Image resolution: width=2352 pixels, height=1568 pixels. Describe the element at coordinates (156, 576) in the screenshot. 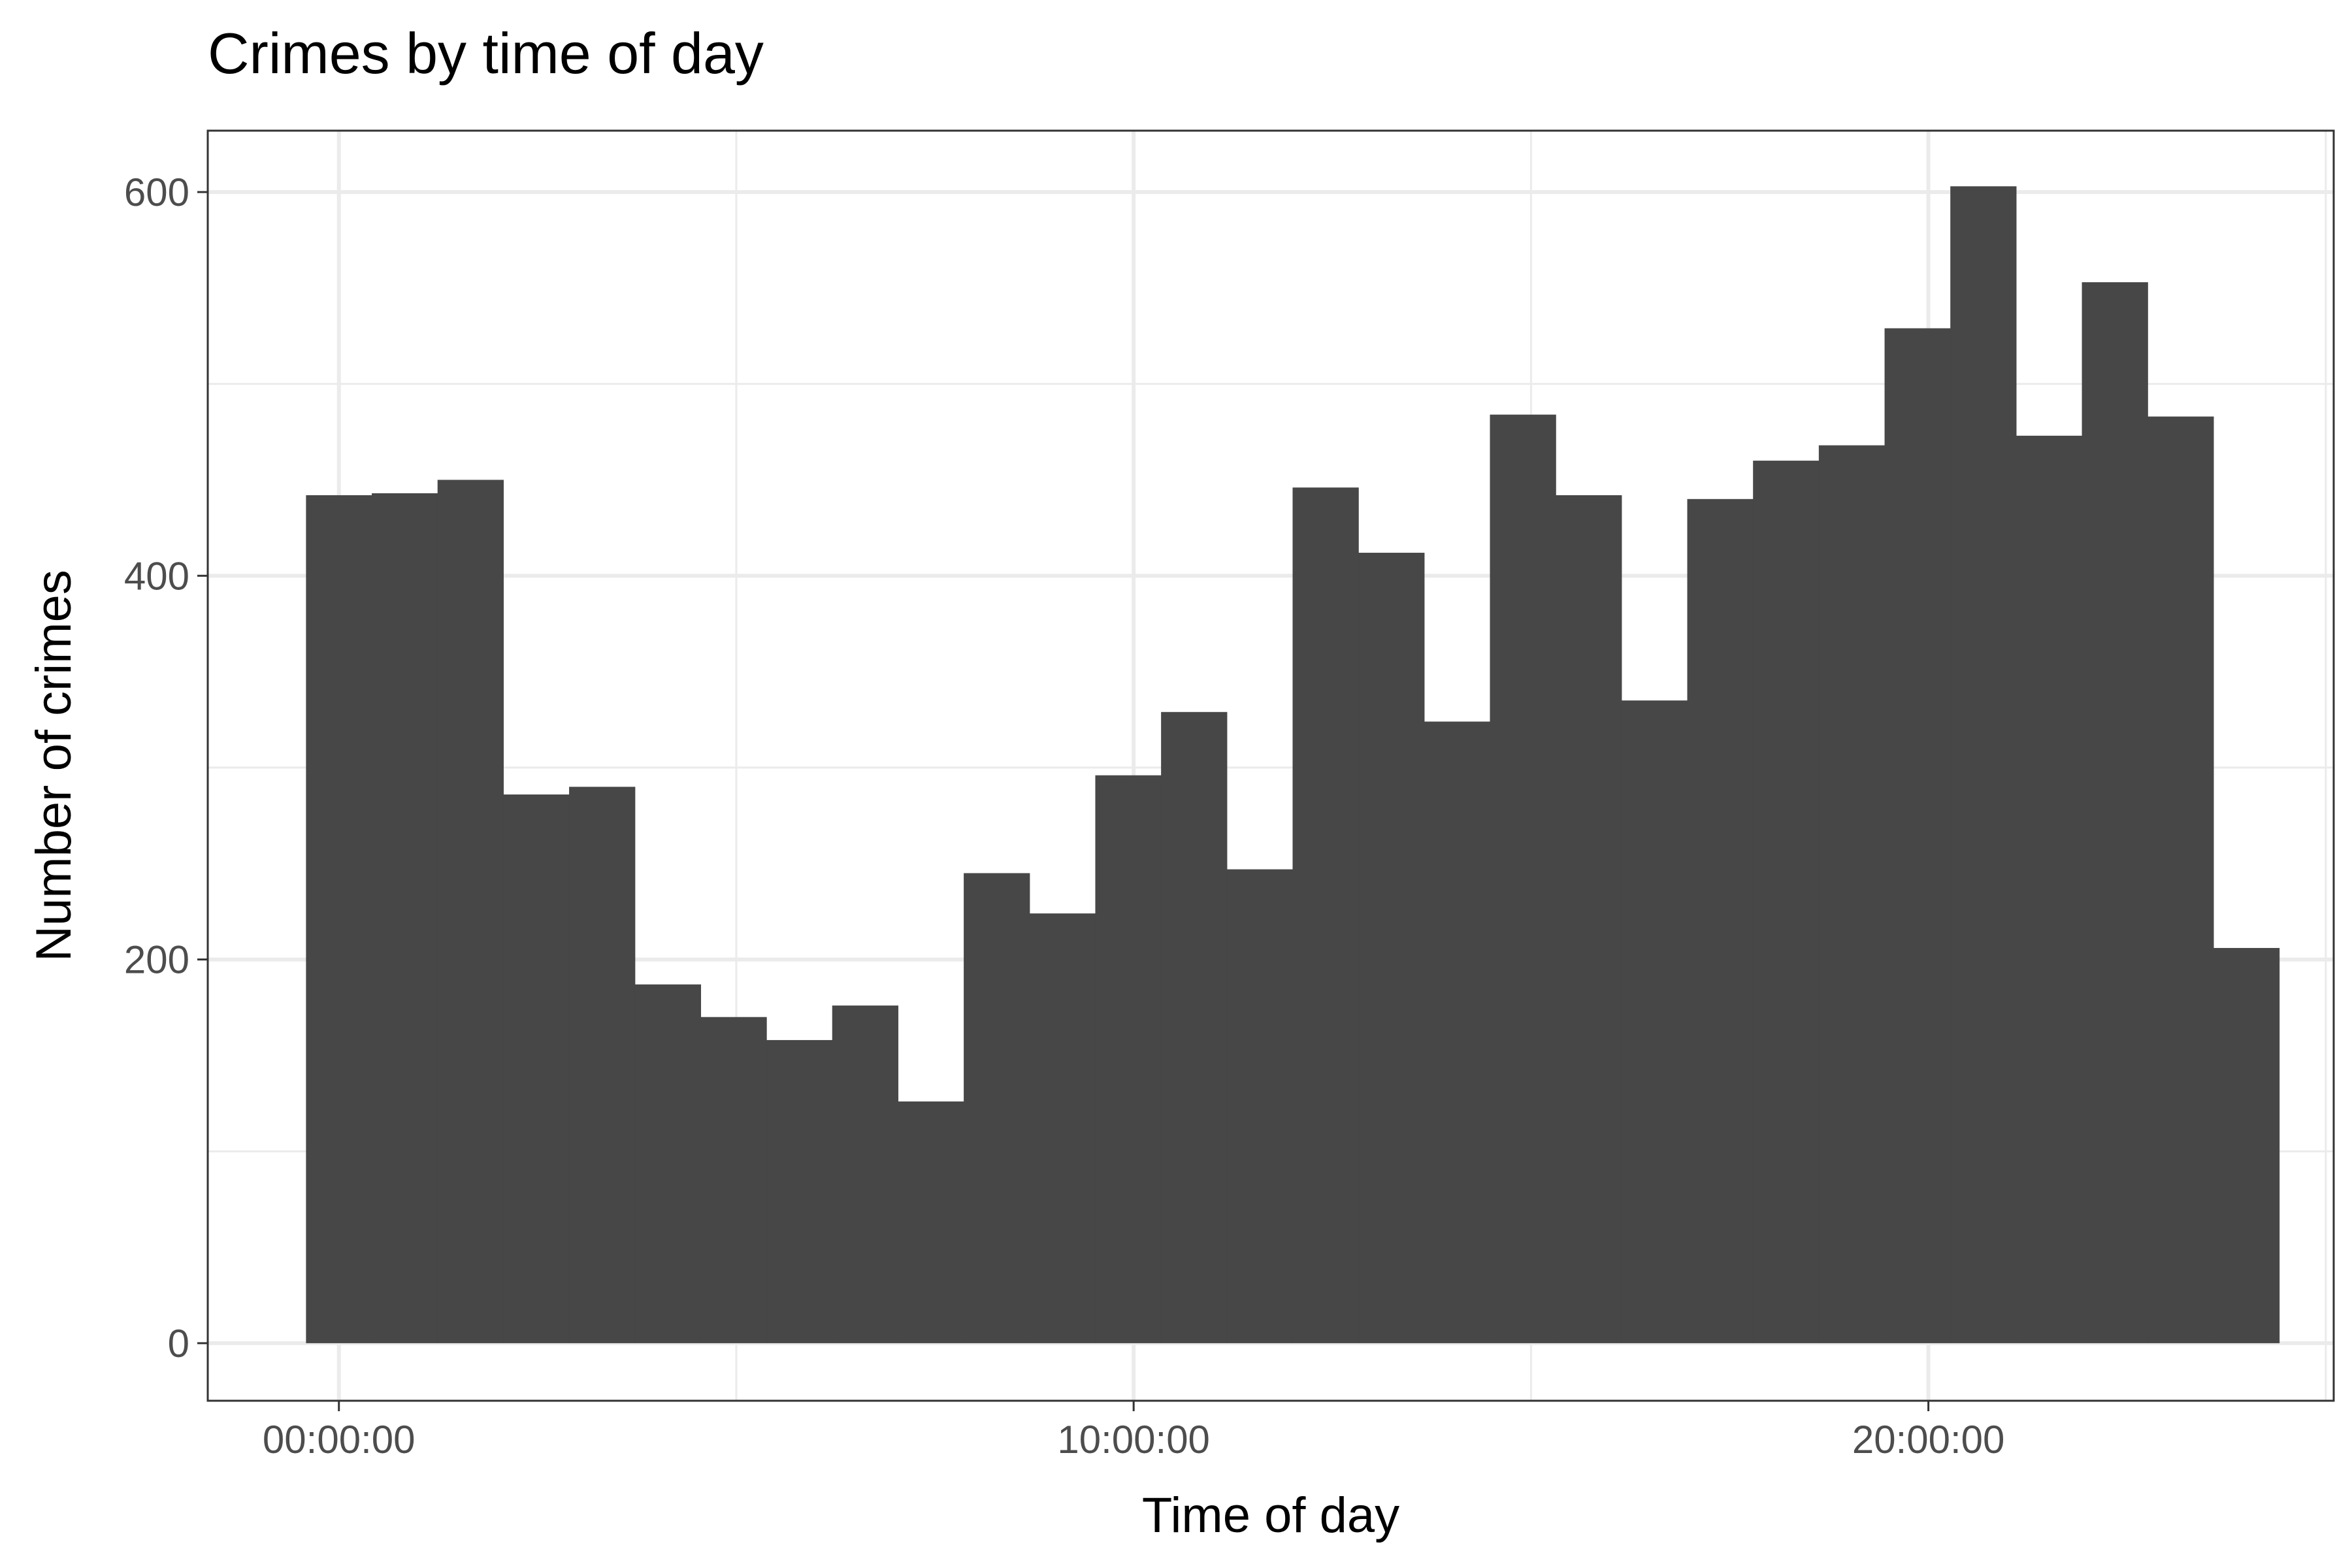

I see `y-tick-label: 400` at that location.